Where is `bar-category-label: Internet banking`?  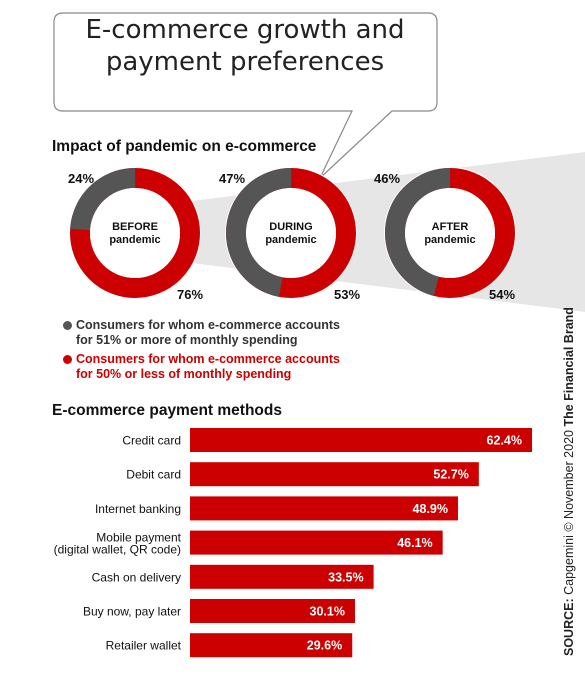 bar-category-label: Internet banking is located at coordinates (138, 509).